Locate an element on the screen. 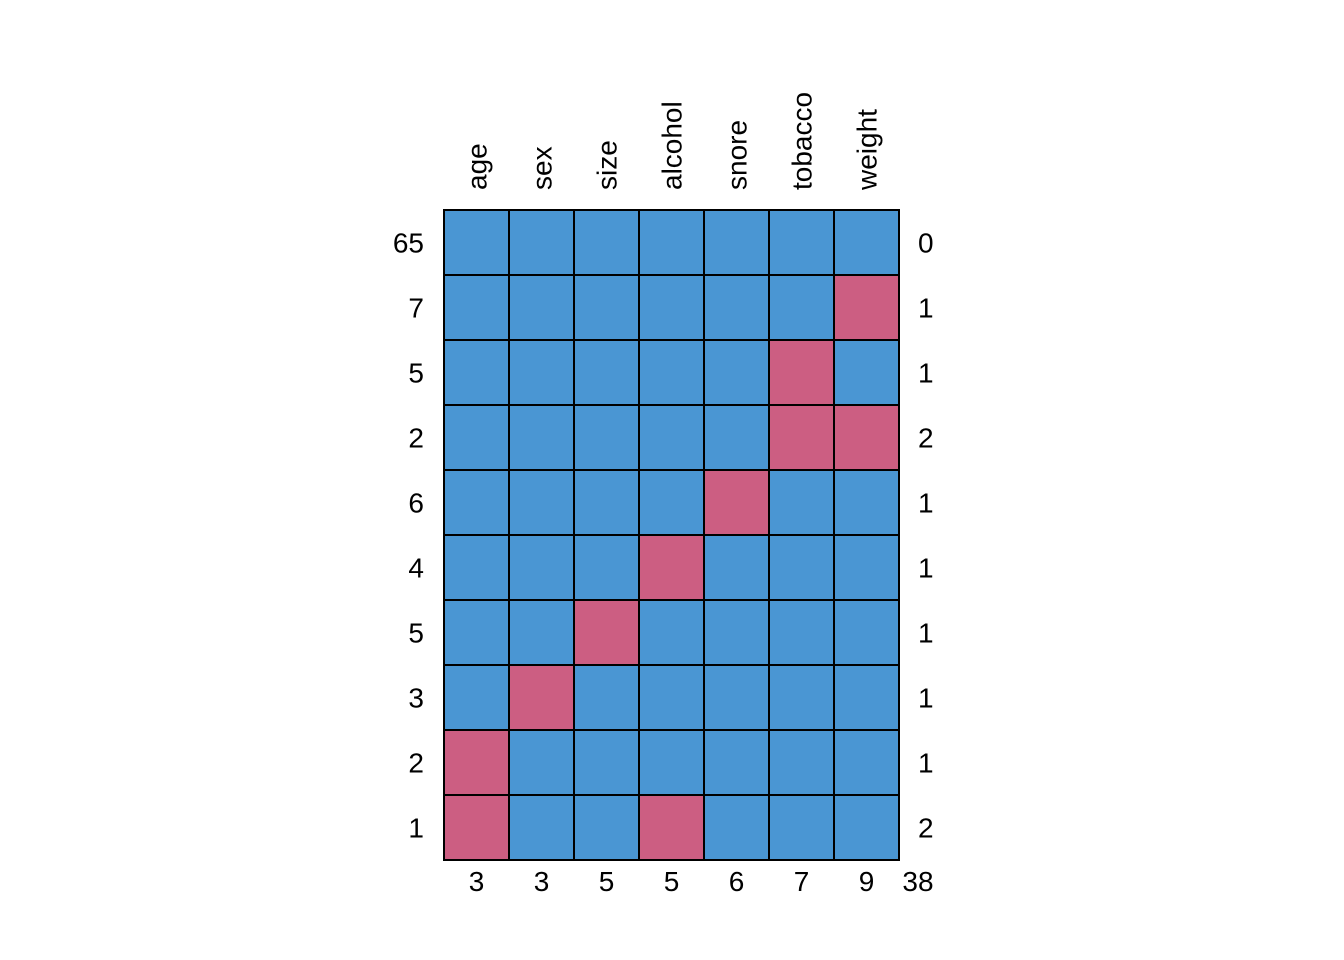  variable-label-sex: sex is located at coordinates (542, 168).